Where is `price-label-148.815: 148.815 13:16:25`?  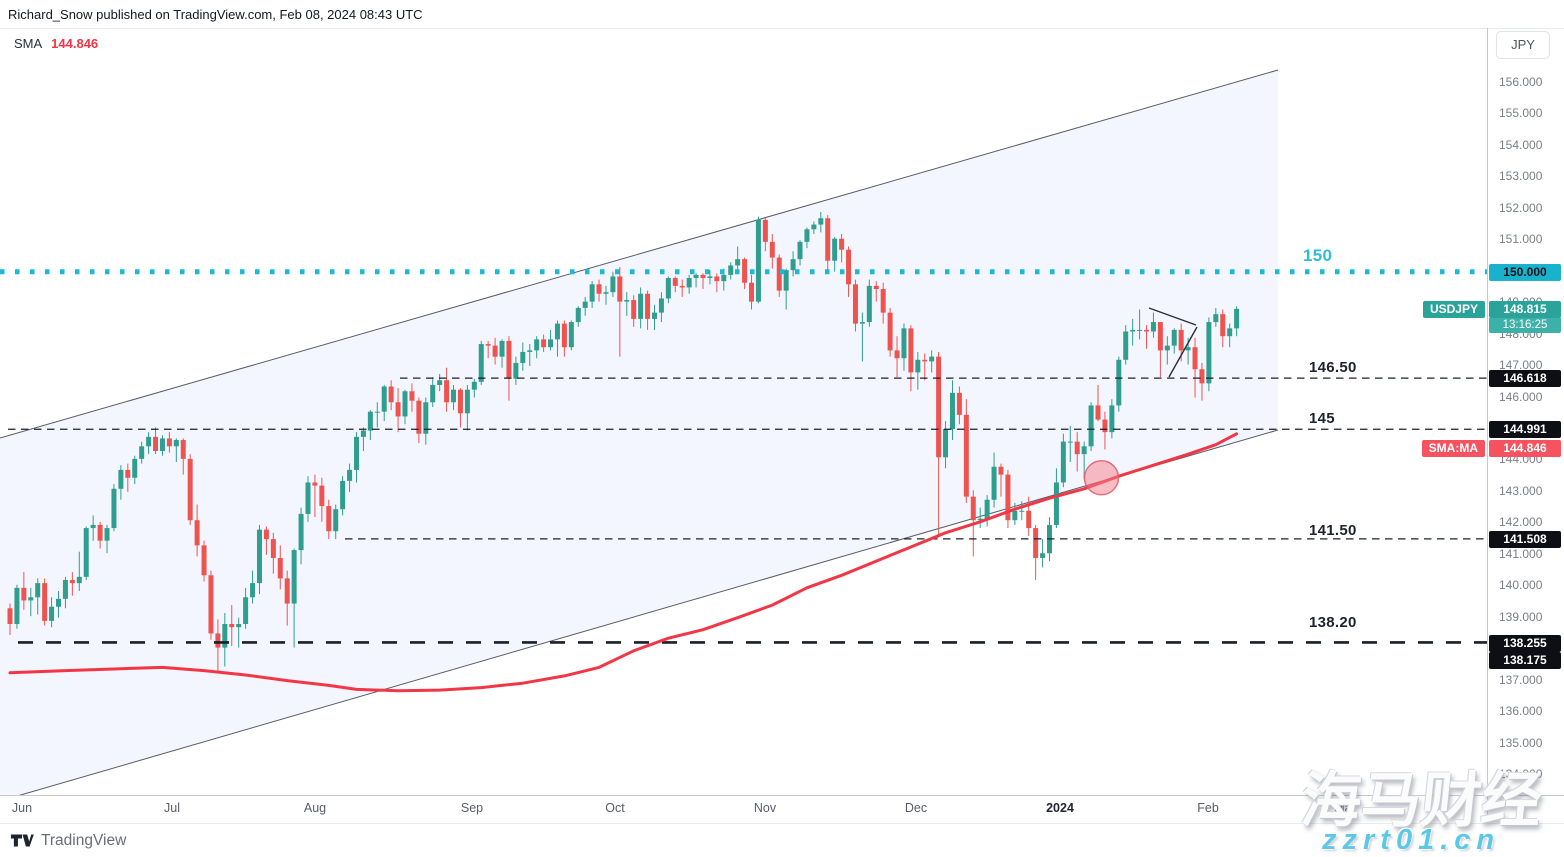
price-label-148.815: 148.815 13:16:25 is located at coordinates (1525, 316).